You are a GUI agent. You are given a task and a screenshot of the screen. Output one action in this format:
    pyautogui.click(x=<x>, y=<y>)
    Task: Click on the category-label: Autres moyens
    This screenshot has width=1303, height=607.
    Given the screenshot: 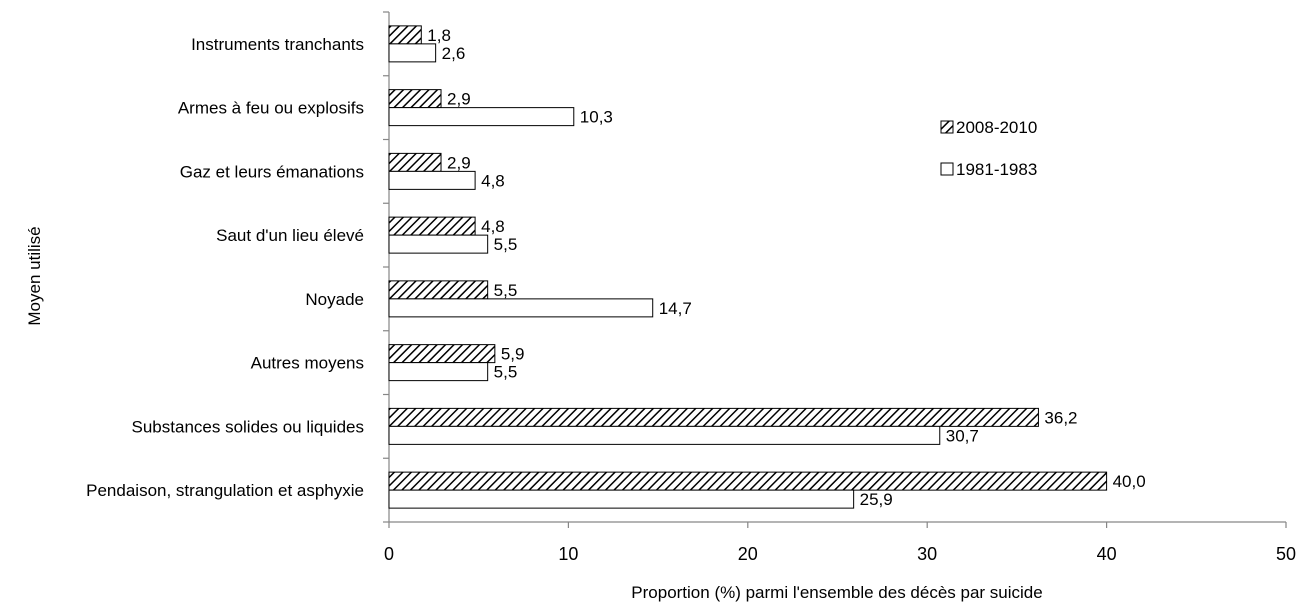 What is the action you would take?
    pyautogui.click(x=307, y=363)
    